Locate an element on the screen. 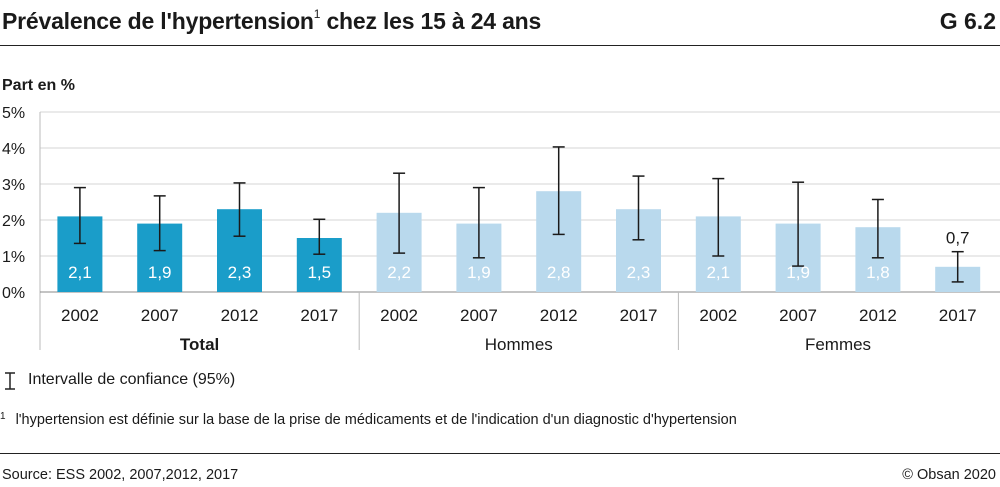 This screenshot has height=487, width=1000. data-label: 0,7 is located at coordinates (958, 238).